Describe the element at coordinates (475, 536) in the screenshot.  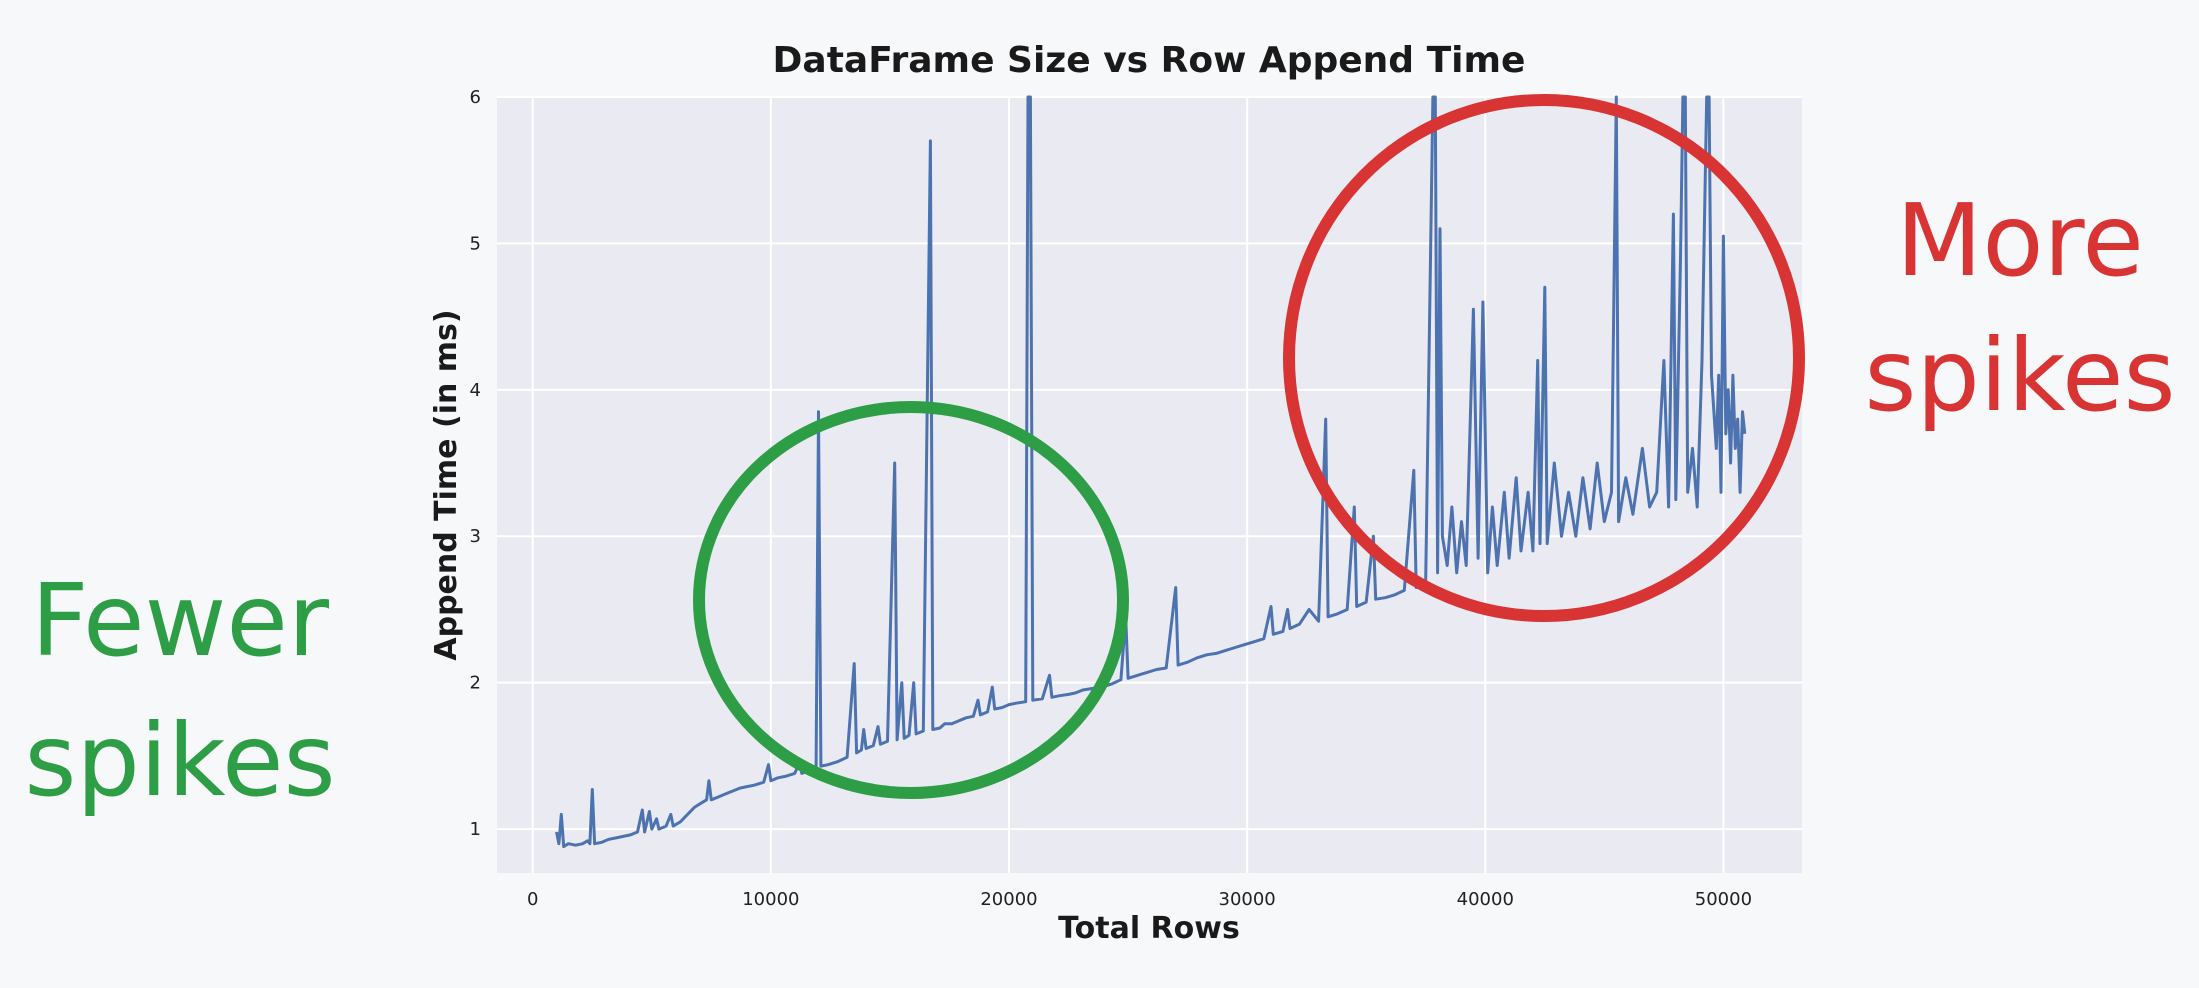
I see `y-tick-label: 3` at that location.